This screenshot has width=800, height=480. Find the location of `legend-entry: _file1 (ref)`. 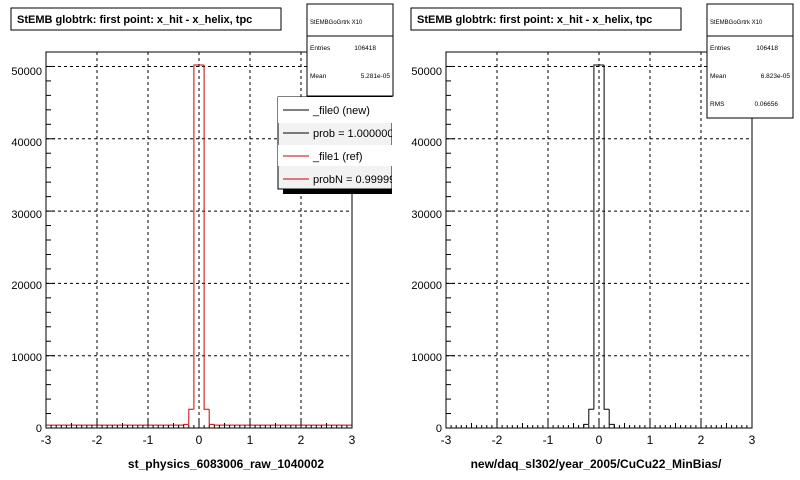

legend-entry: _file1 (ref) is located at coordinates (323, 157).